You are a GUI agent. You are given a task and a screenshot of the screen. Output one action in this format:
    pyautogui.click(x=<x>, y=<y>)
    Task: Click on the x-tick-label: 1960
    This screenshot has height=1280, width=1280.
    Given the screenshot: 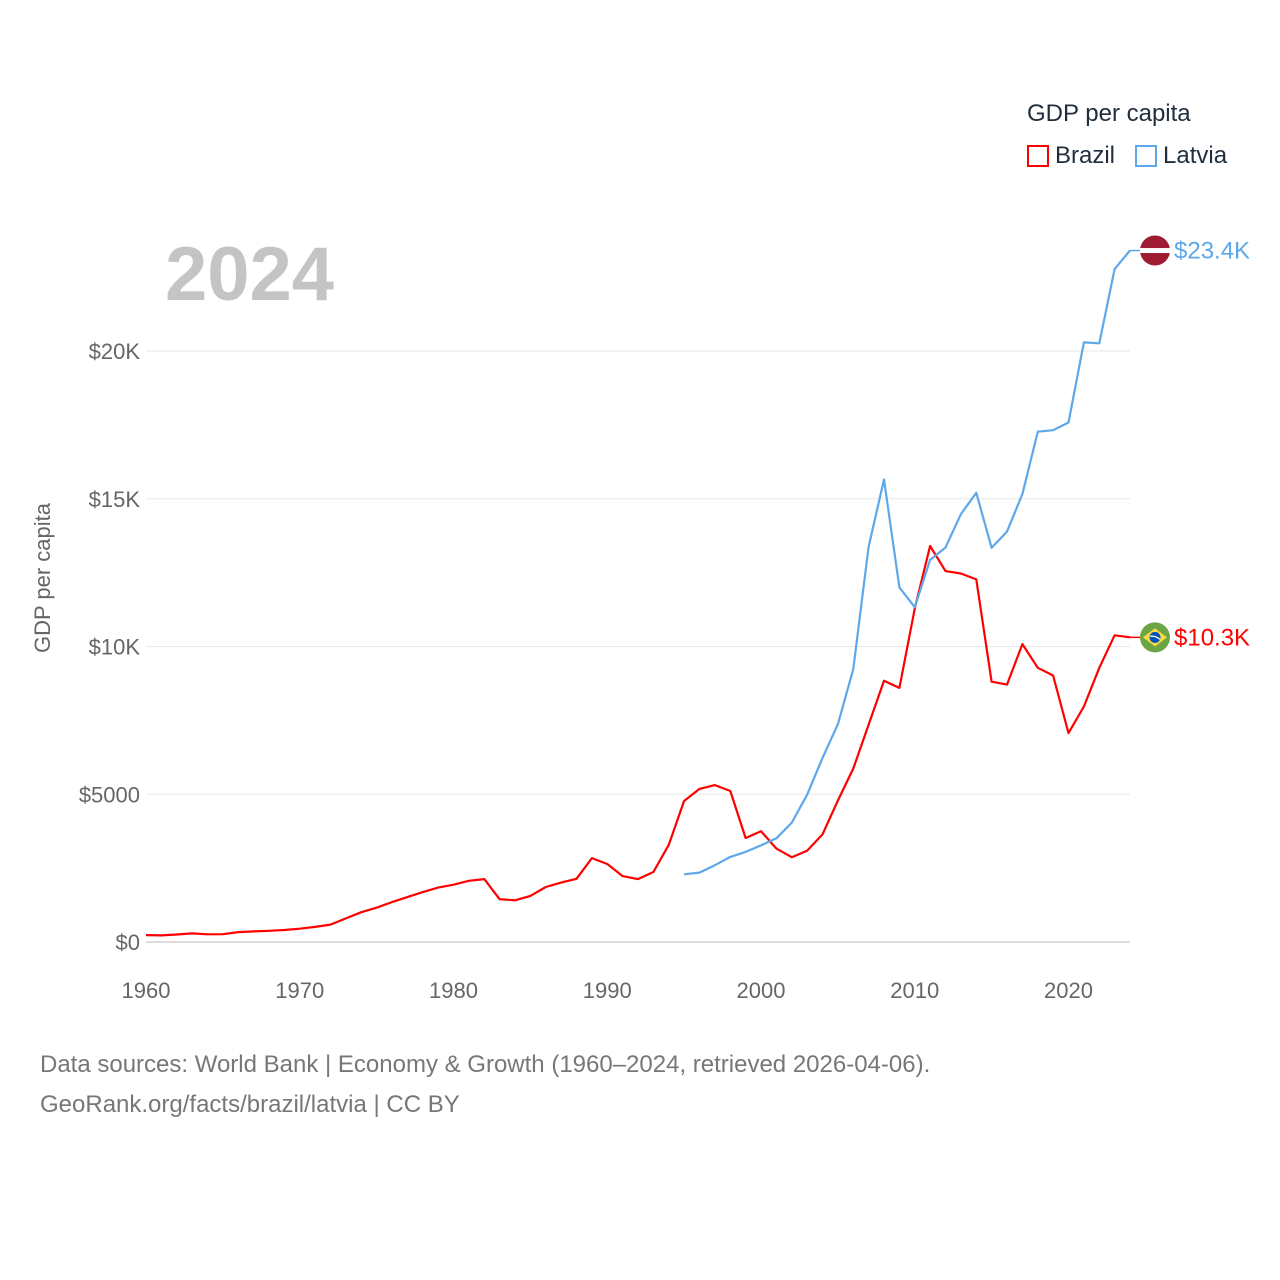 What is the action you would take?
    pyautogui.click(x=146, y=990)
    